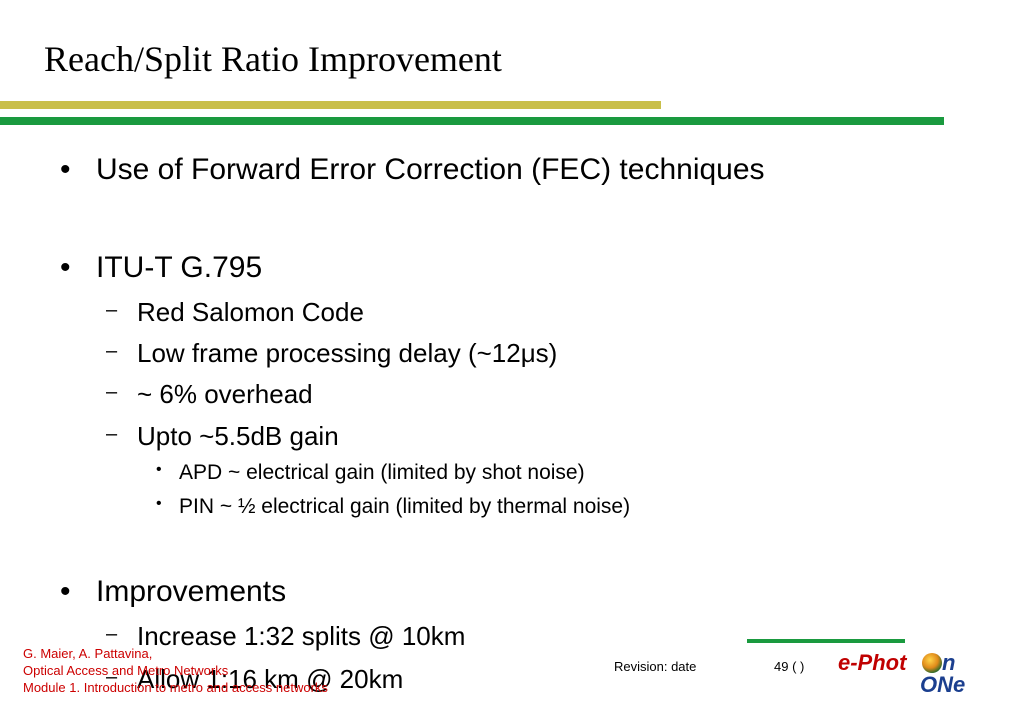 The height and width of the screenshot is (708, 1023). I want to click on subbullet-text: Red Salomon Code, so click(250, 312).